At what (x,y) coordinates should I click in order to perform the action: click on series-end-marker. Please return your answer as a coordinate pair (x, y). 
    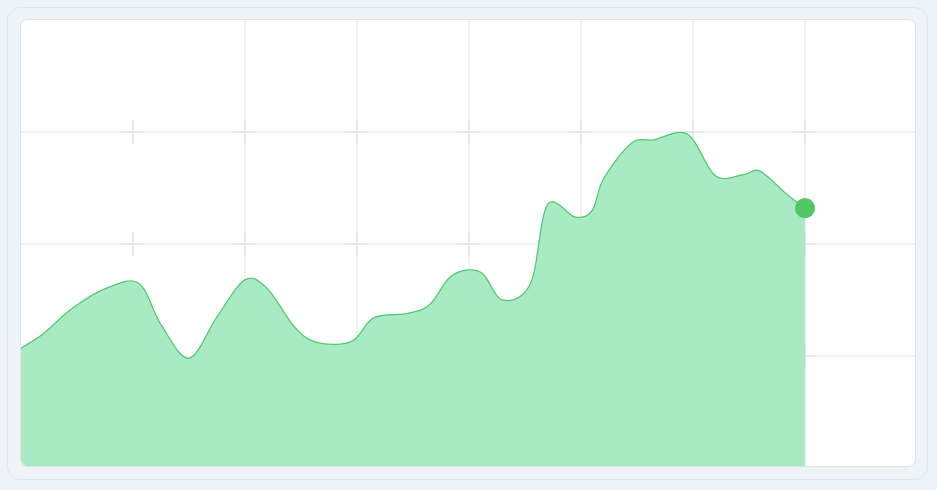
    Looking at the image, I should click on (805, 208).